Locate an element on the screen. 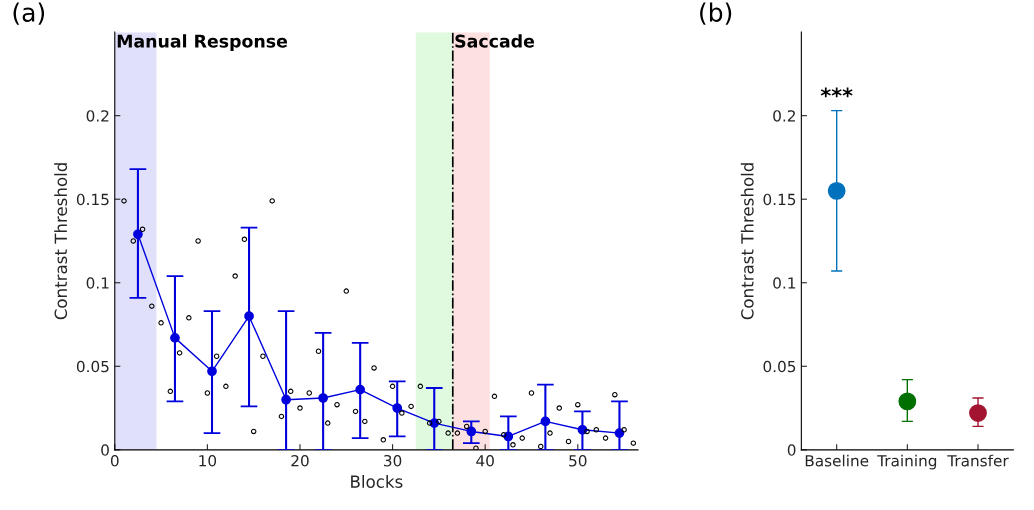 The height and width of the screenshot is (510, 1034). x-tick-label: 40 is located at coordinates (485, 460).